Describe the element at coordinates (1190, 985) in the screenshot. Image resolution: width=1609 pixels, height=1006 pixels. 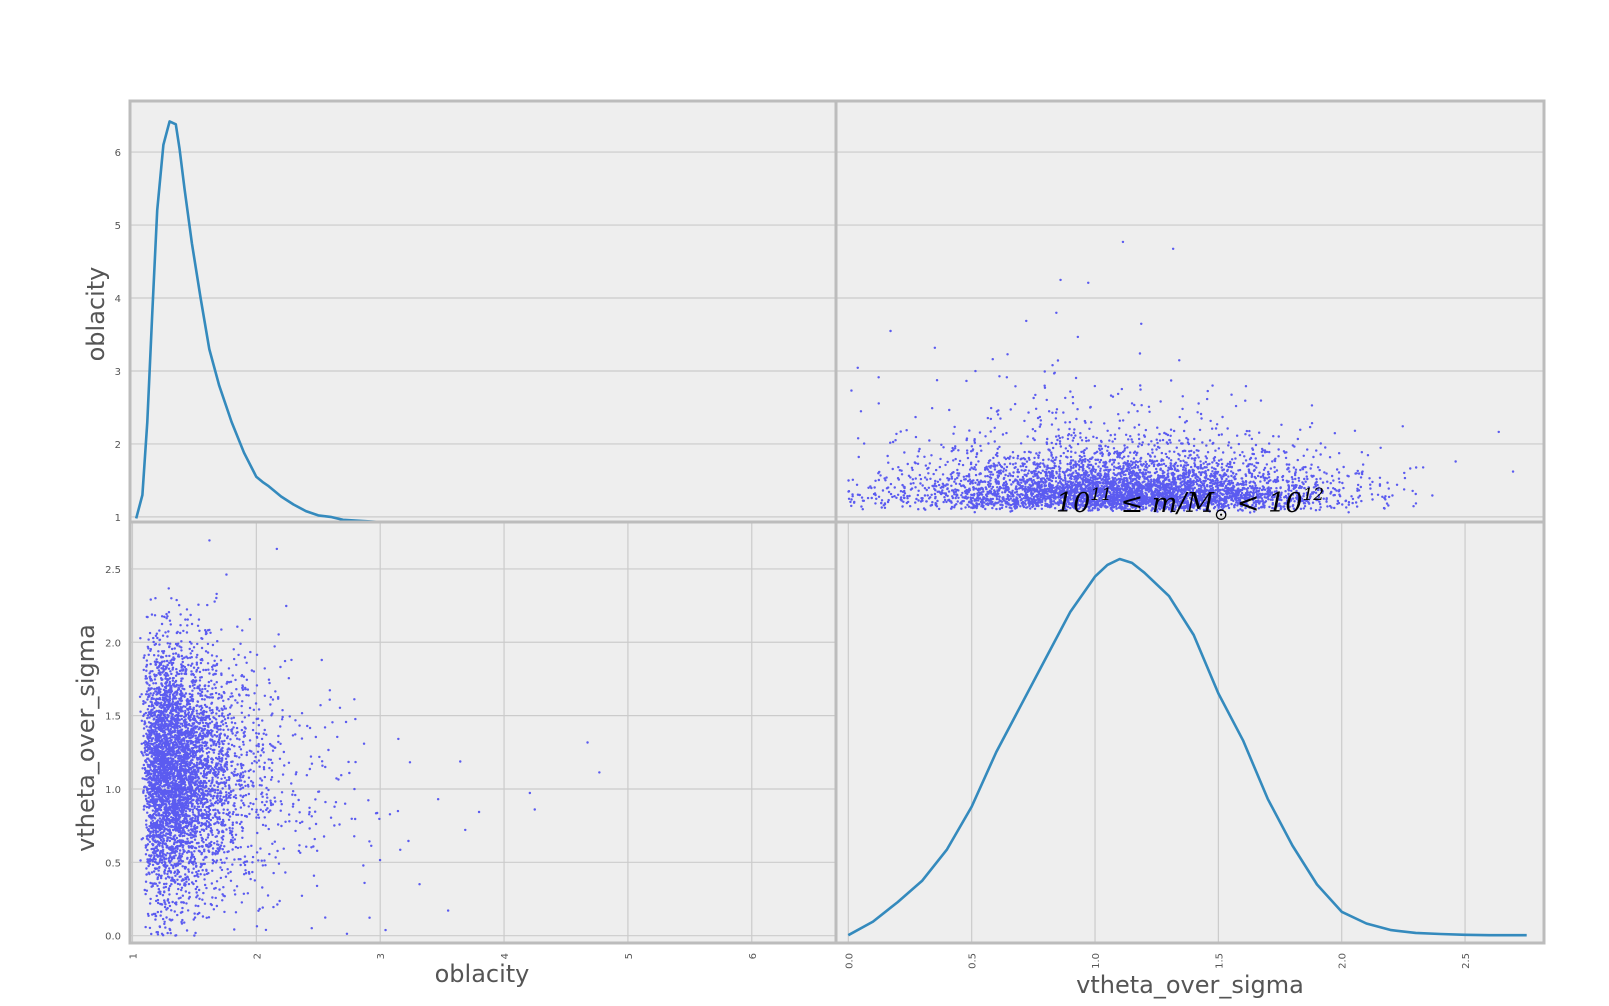
I see `x-axis-label-vtheta: vtheta_over_sigma` at that location.